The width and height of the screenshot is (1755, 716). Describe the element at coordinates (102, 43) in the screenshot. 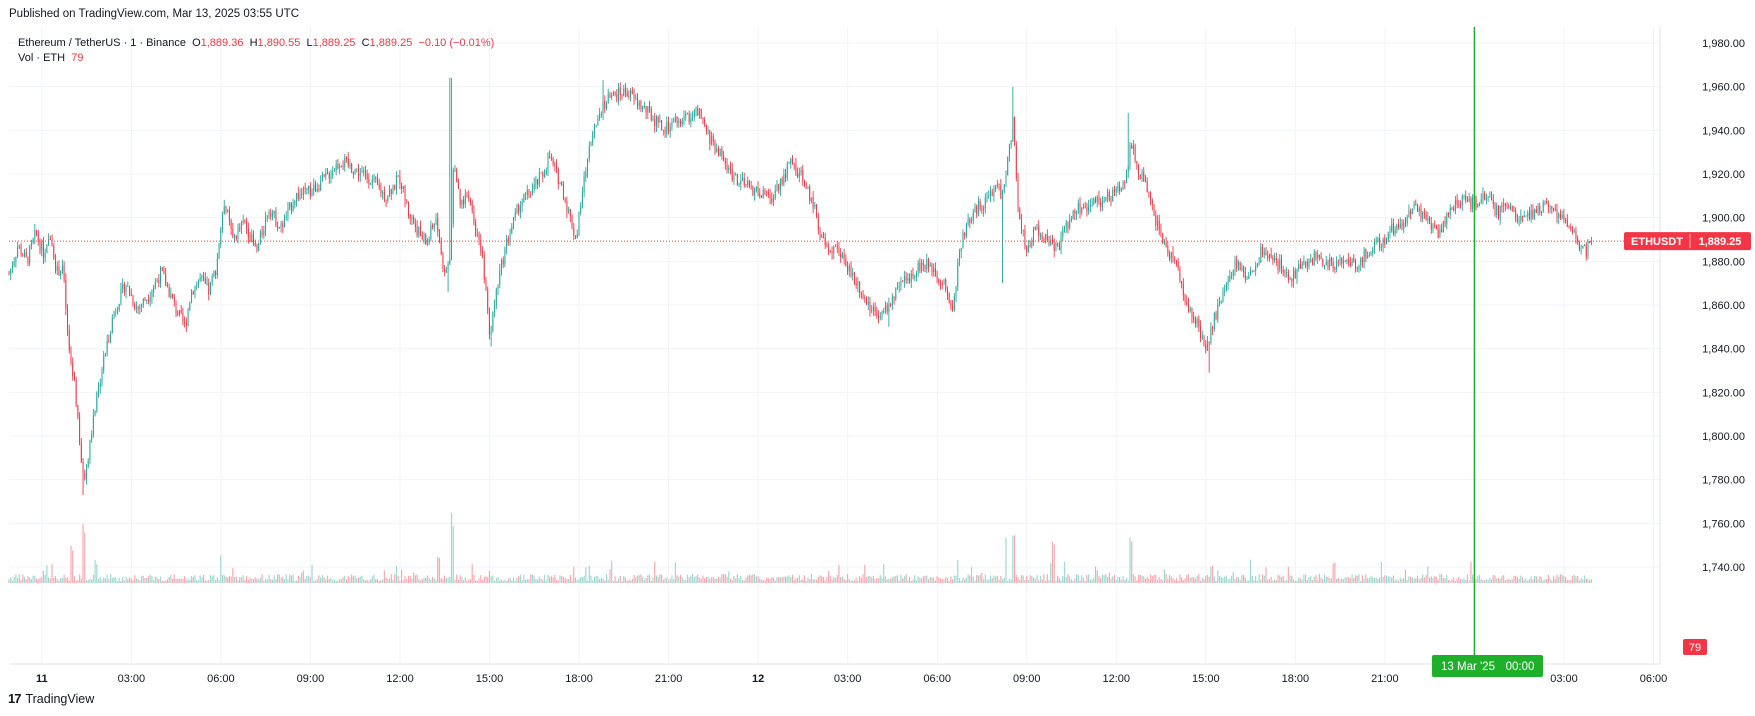

I see `symbol-name: Ethereum / TetherUS · 1 · Binance` at that location.